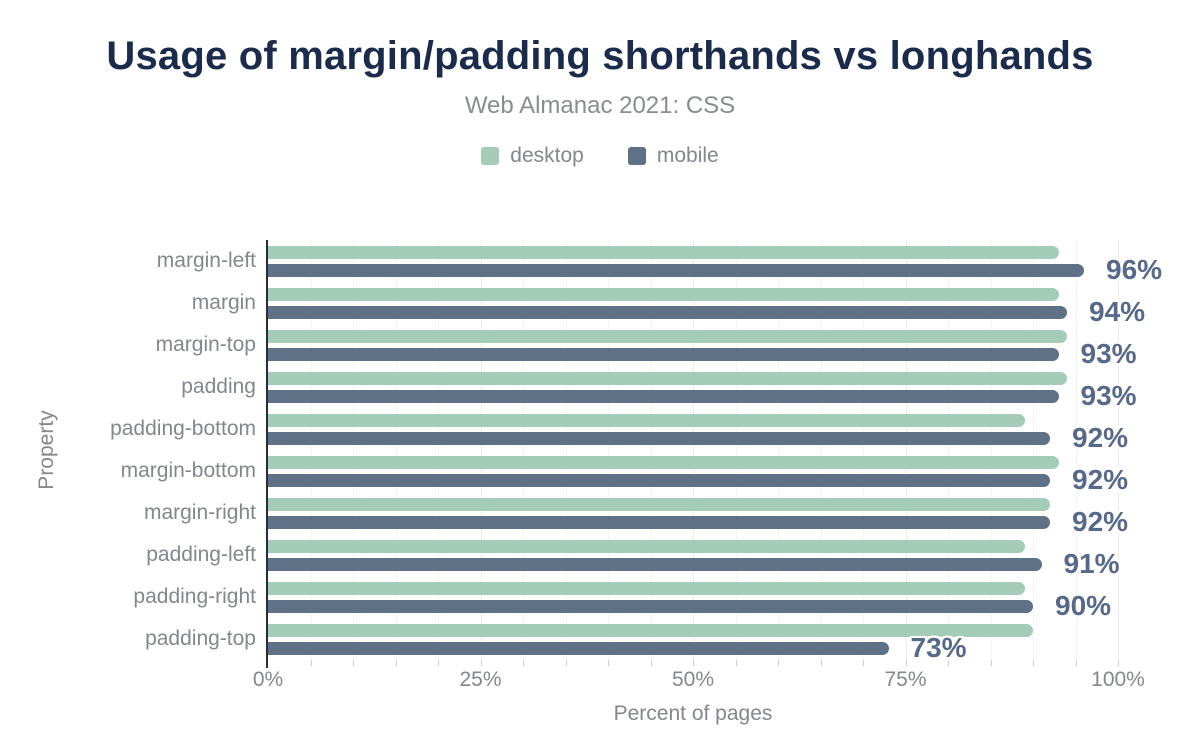  I want to click on x-tick-label: 100%, so click(1118, 679).